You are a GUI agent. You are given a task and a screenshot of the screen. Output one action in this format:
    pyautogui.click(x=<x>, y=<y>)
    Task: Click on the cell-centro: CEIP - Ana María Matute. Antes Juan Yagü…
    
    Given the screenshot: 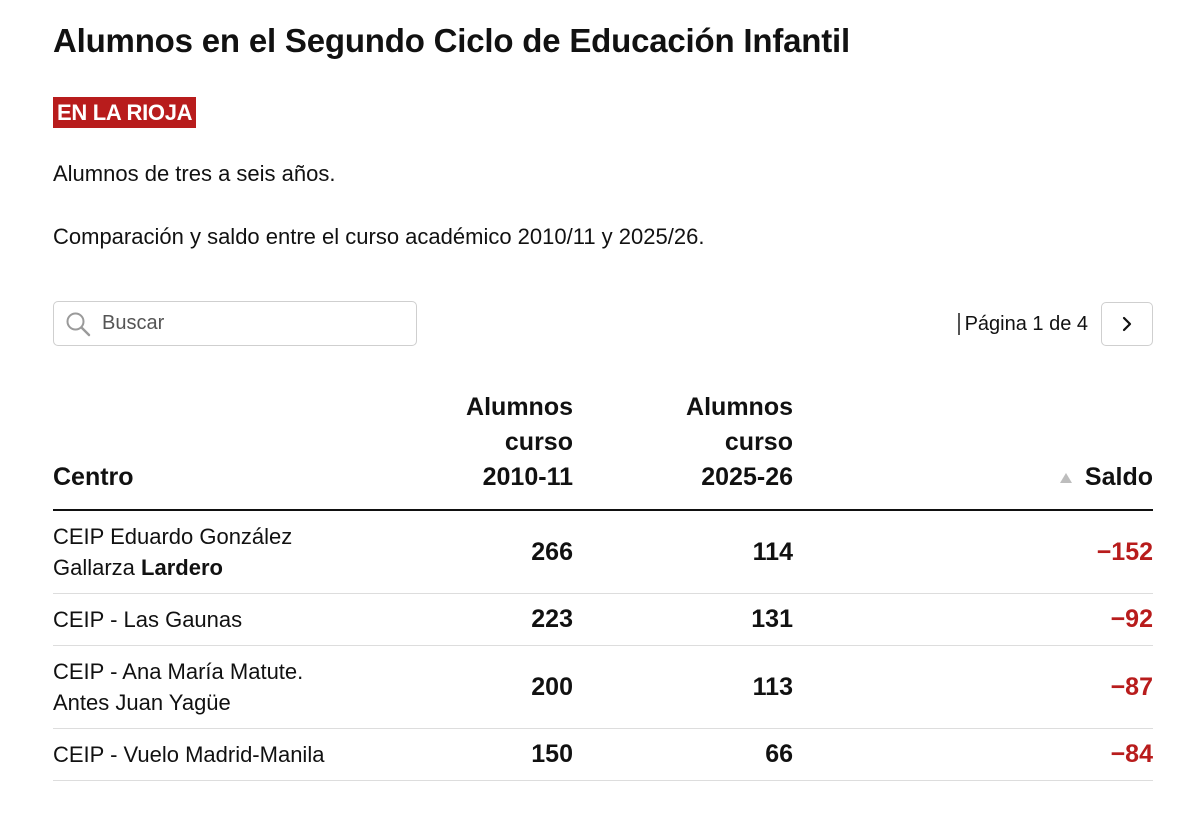 What is the action you would take?
    pyautogui.click(x=203, y=687)
    